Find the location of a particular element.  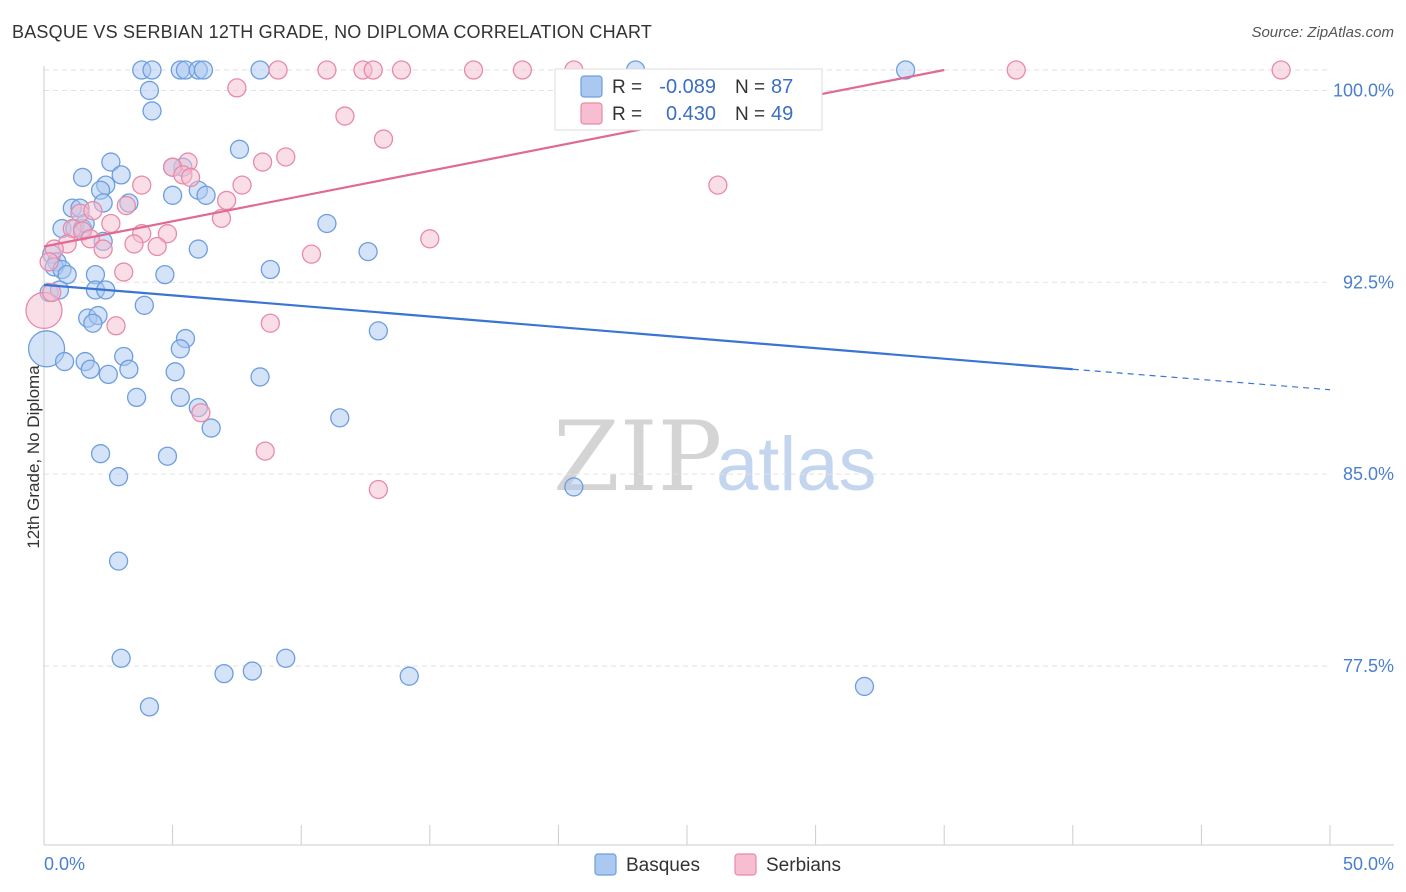

trend-line-basques is located at coordinates (558, 327).